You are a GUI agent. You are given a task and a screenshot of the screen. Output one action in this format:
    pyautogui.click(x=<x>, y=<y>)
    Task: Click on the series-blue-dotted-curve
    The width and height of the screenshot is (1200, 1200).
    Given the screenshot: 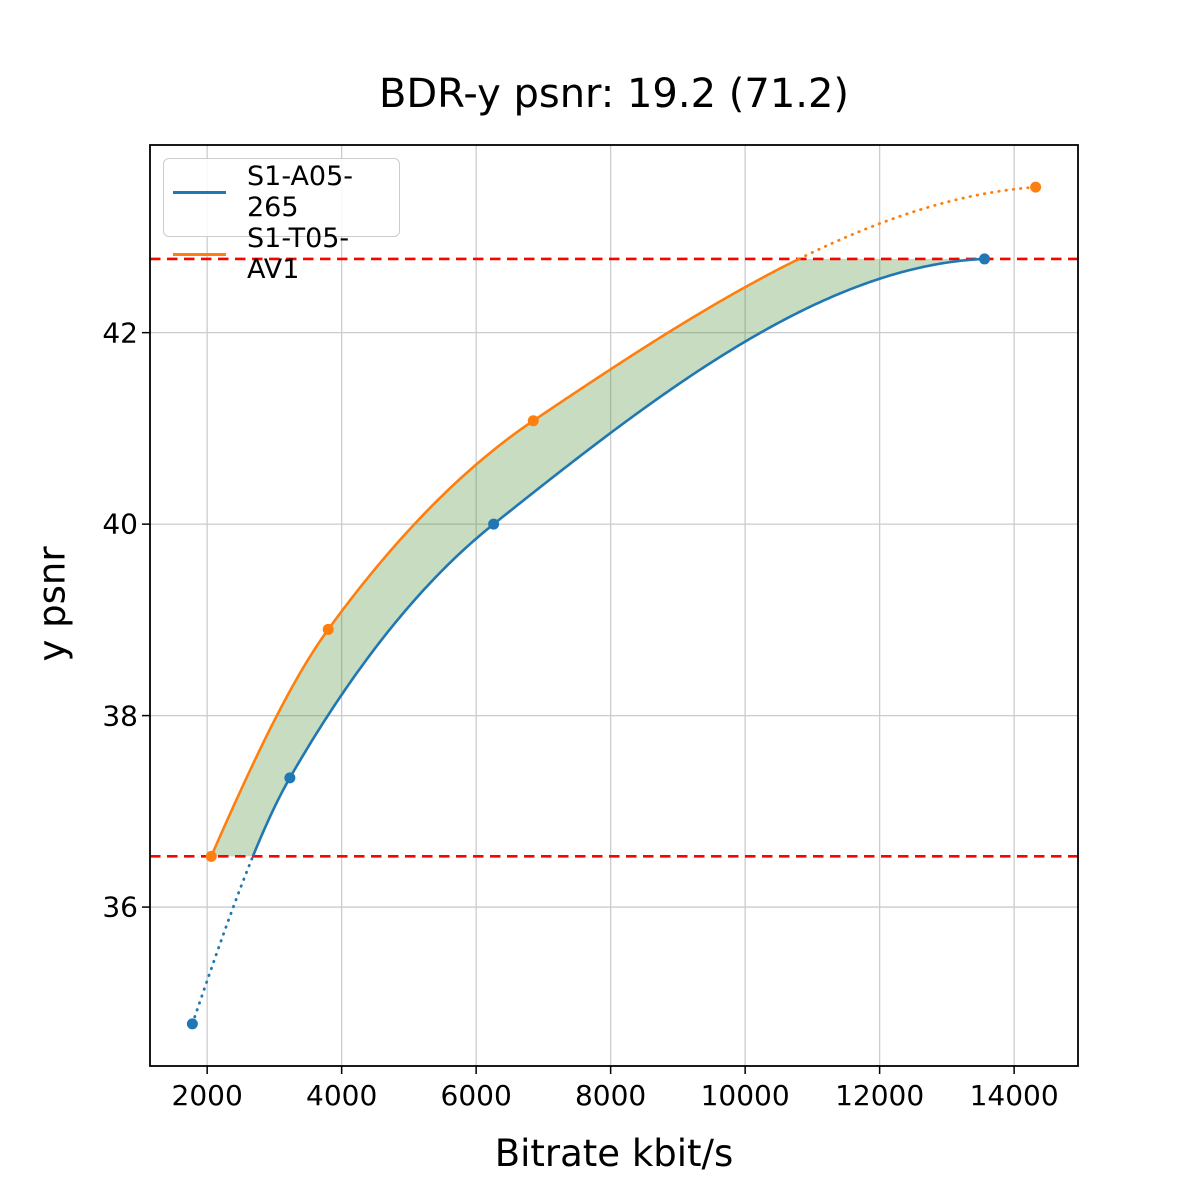 What is the action you would take?
    pyautogui.click(x=222, y=940)
    